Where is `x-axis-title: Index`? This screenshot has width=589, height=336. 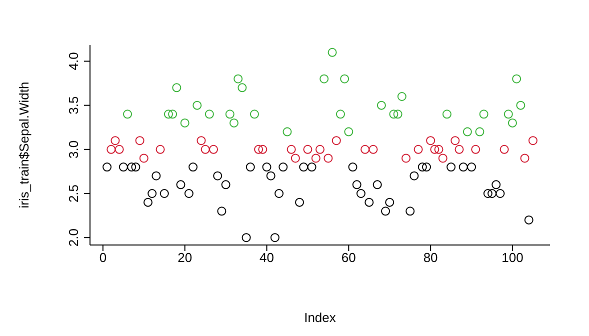
x-axis-title: Index is located at coordinates (320, 317).